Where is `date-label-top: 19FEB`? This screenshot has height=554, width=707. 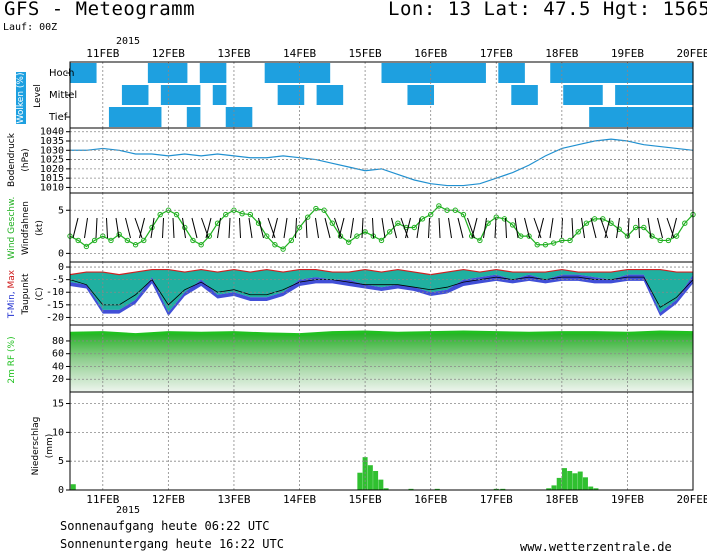
date-label-top: 19FEB is located at coordinates (627, 53).